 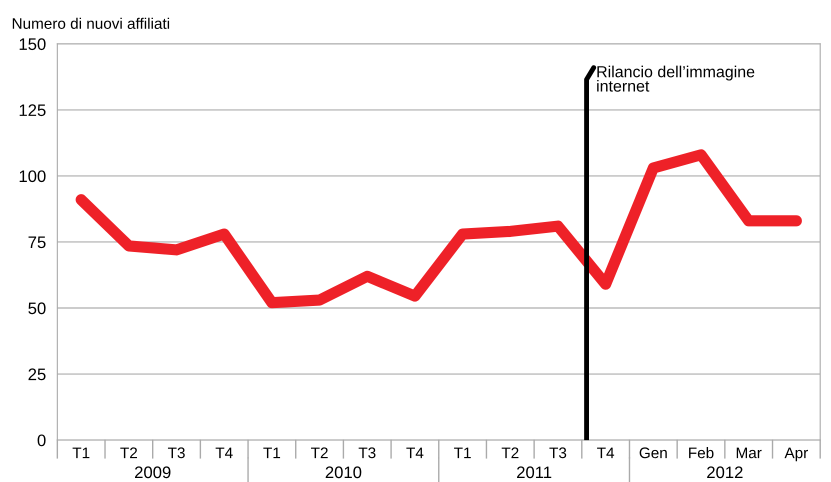 I want to click on y-tick-label: 50, so click(x=37, y=308).